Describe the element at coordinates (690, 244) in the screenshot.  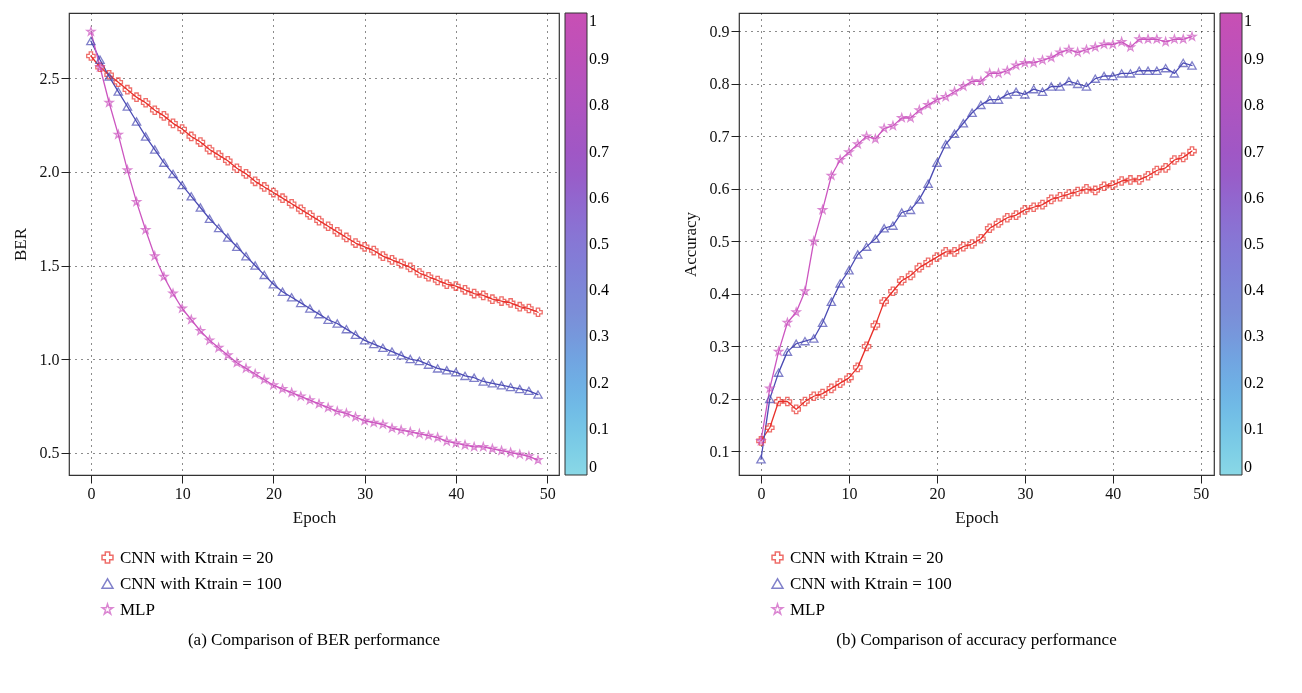
I see `y-axis-title: Accuracy` at that location.